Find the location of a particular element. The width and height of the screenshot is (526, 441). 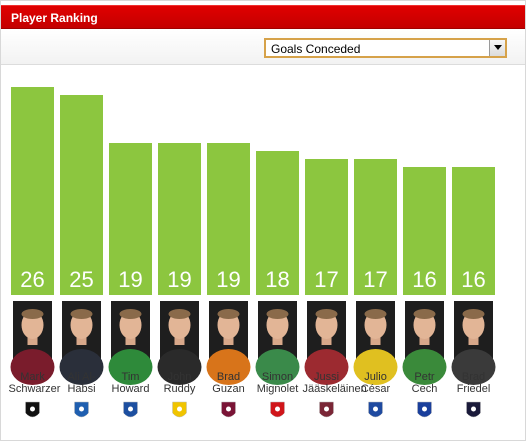

west-ham-crest-icon is located at coordinates (326, 409).